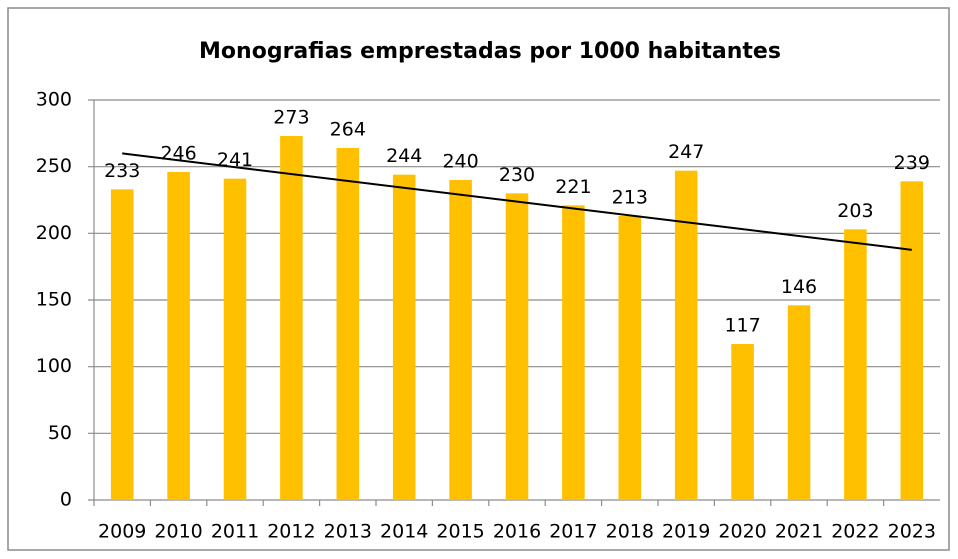 The width and height of the screenshot is (958, 559). Describe the element at coordinates (291, 118) in the screenshot. I see `data-label: 273` at that location.